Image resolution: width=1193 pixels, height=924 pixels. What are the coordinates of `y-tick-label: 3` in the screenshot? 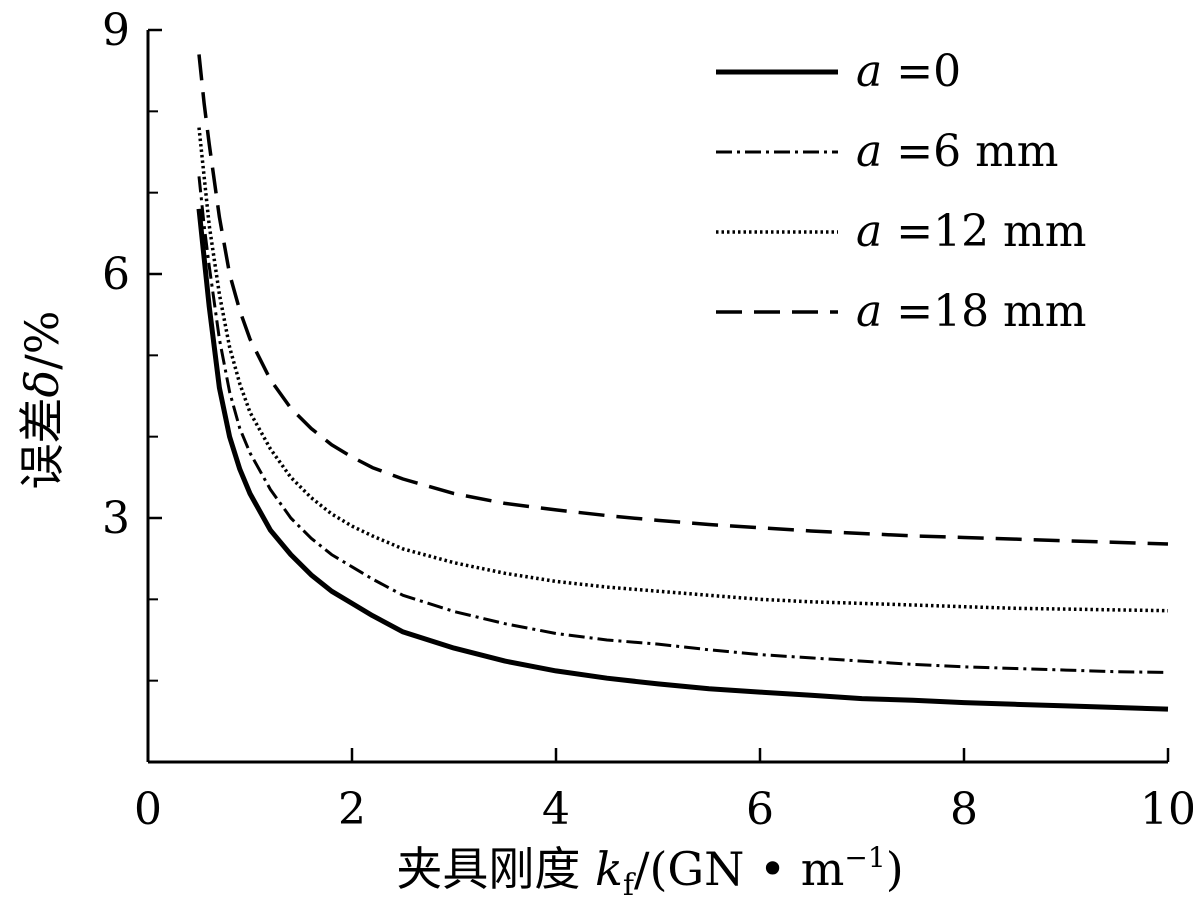 It's located at (116, 518).